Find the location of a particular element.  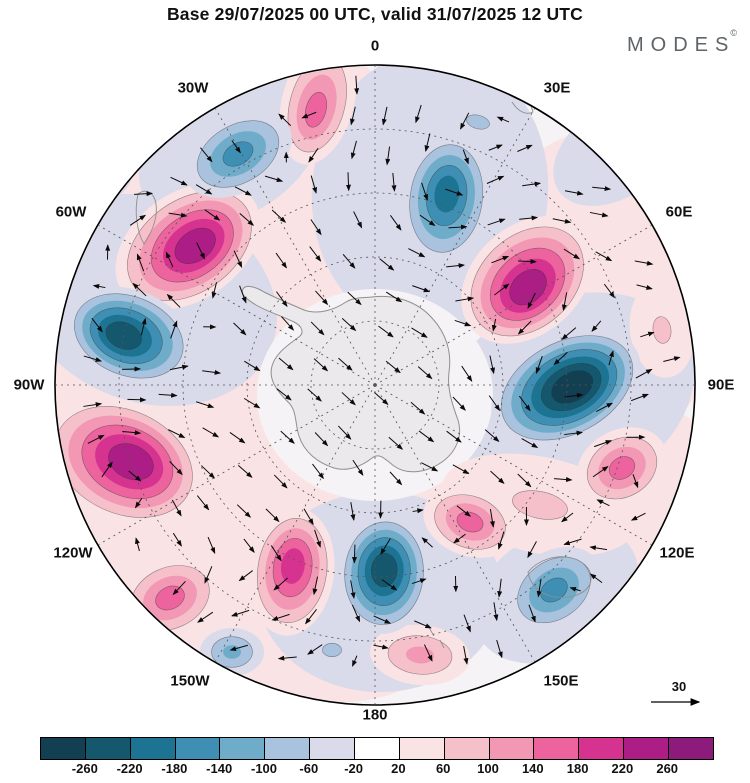

modes-logo: MODES© is located at coordinates (684, 42).